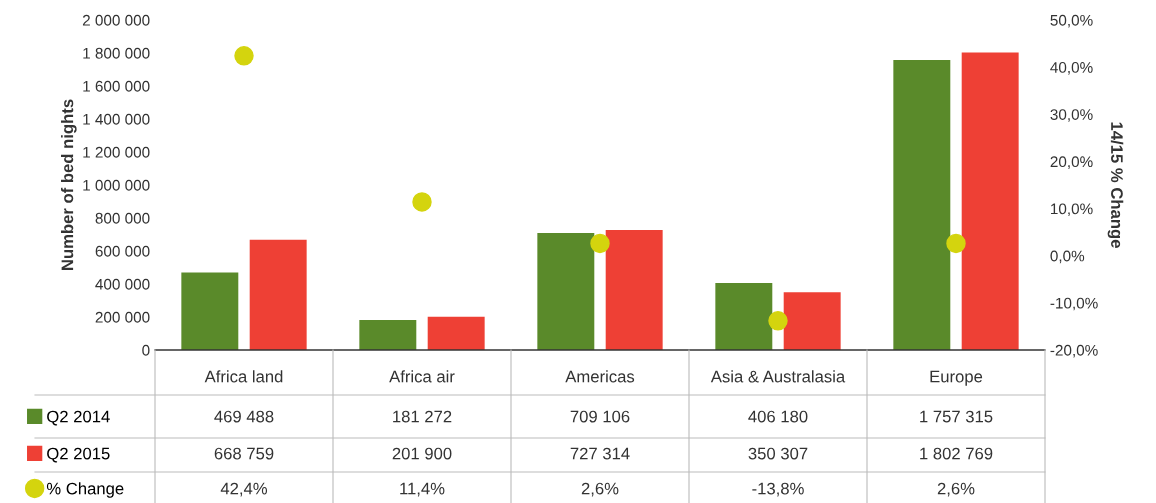  Describe the element at coordinates (422, 416) in the screenshot. I see `data-label: 181 272` at that location.